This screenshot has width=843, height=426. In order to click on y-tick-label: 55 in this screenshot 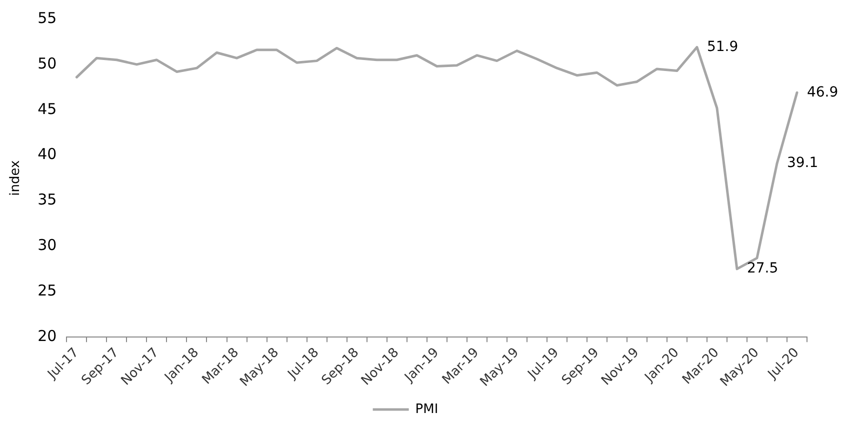, I will do `click(47, 17)`.